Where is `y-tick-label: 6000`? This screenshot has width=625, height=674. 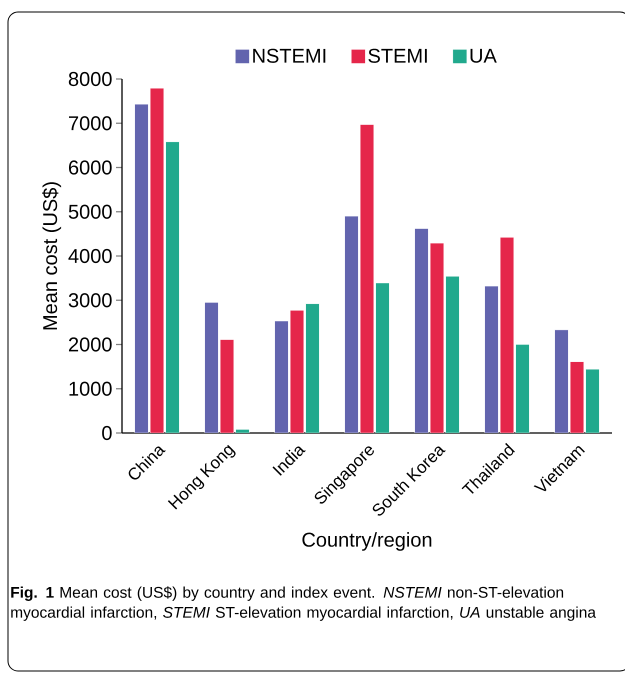 y-tick-label: 6000 is located at coordinates (90, 167).